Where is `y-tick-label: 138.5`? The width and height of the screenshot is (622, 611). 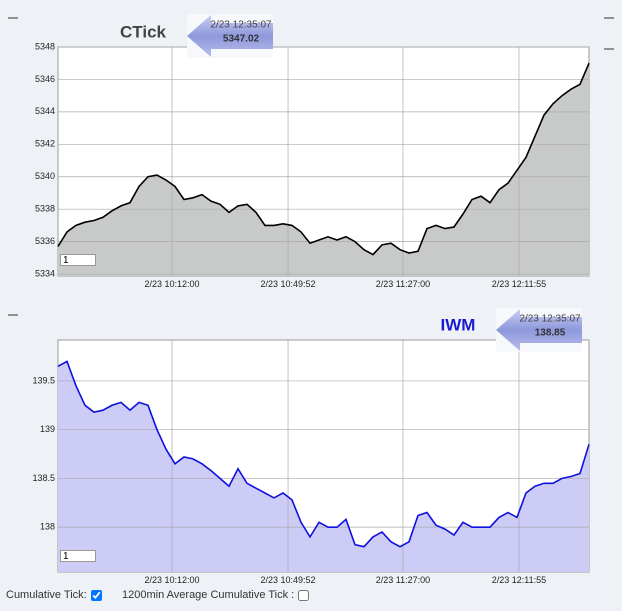 y-tick-label: 138.5 is located at coordinates (43, 478).